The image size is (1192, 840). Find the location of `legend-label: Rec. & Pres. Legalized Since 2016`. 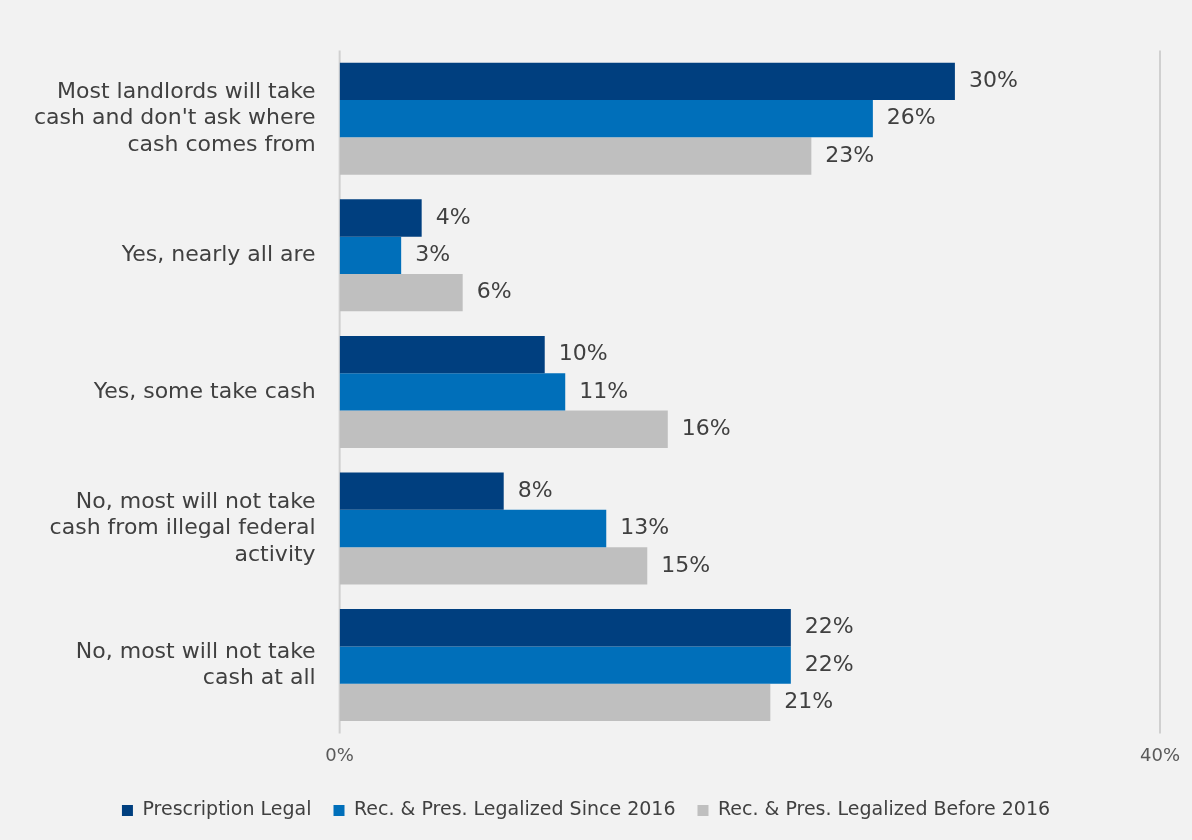

legend-label: Rec. & Pres. Legalized Since 2016 is located at coordinates (515, 808).